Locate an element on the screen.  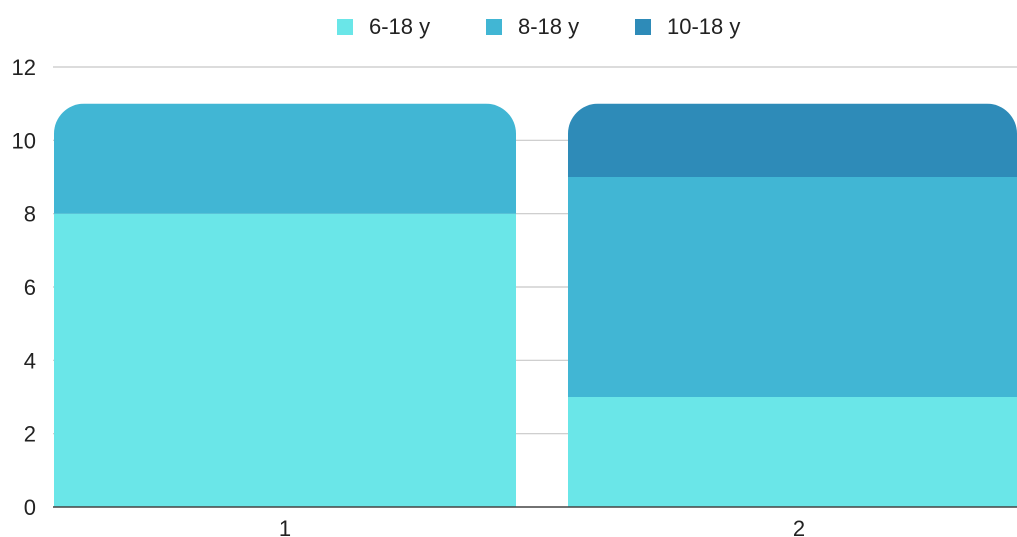
y-tick-label: 8 is located at coordinates (30, 214).